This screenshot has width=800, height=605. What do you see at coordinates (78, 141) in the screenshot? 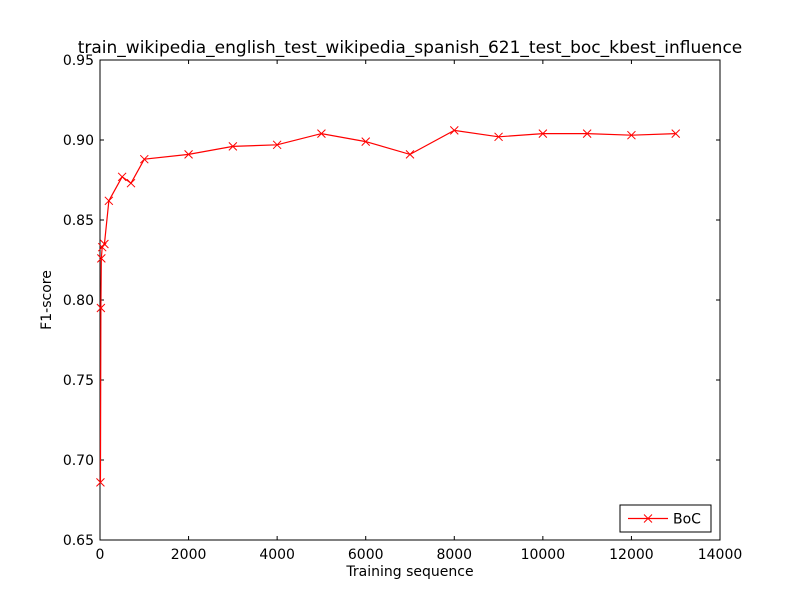
I see `y-tick-label: 0.90` at bounding box center [78, 141].